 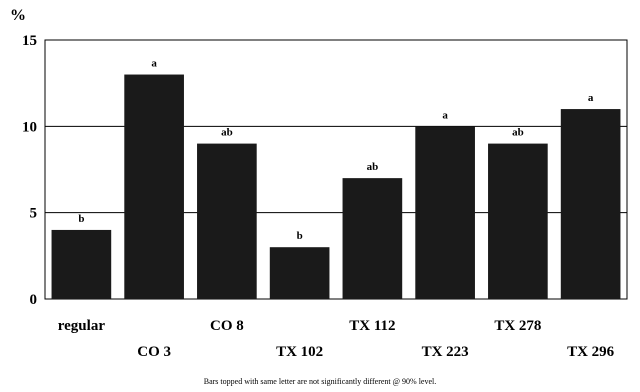 What do you see at coordinates (29, 41) in the screenshot?
I see `y-tick-label: 15` at bounding box center [29, 41].